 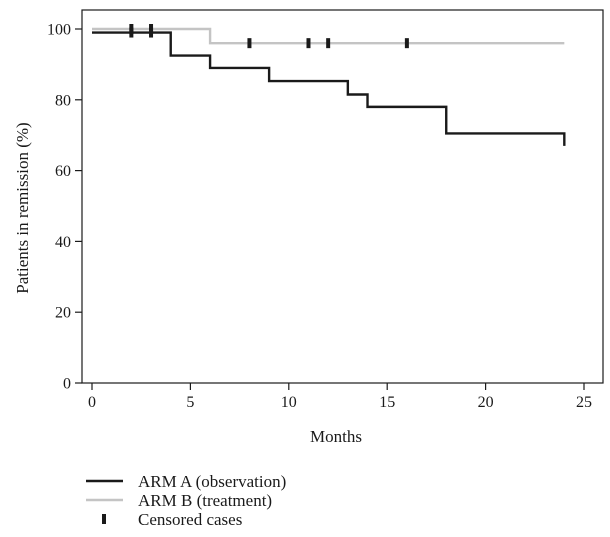 I want to click on legend-label: ARM B (treatment), so click(x=205, y=500).